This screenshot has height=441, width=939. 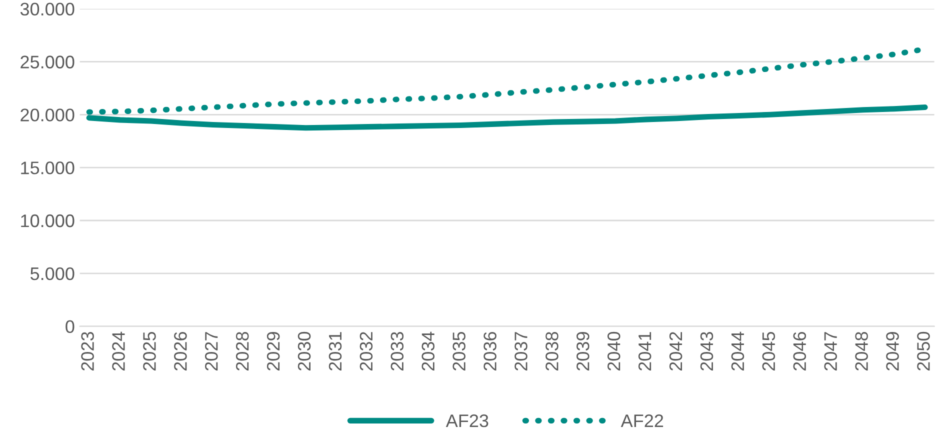 I want to click on x-tick-label: 2046, so click(x=799, y=351).